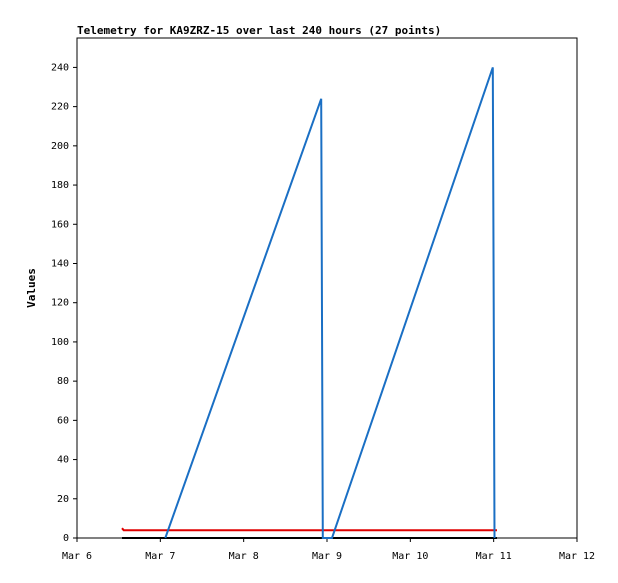  Describe the element at coordinates (494, 556) in the screenshot. I see `x-tick-label: Mar 11` at that location.